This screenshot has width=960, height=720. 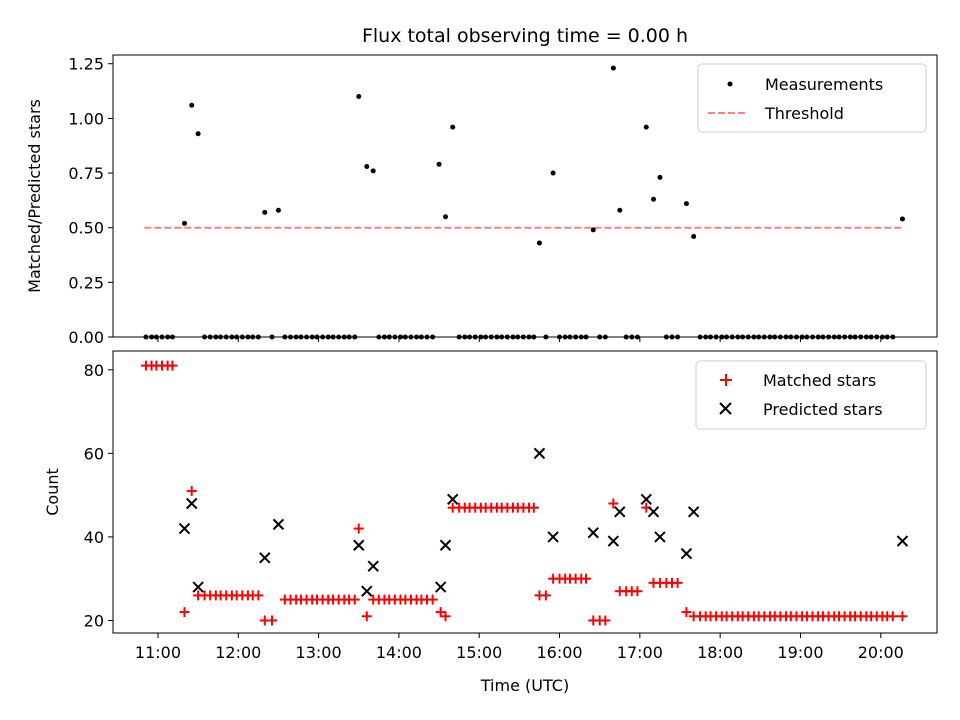 What do you see at coordinates (726, 380) in the screenshot?
I see `legend-matched-marker` at bounding box center [726, 380].